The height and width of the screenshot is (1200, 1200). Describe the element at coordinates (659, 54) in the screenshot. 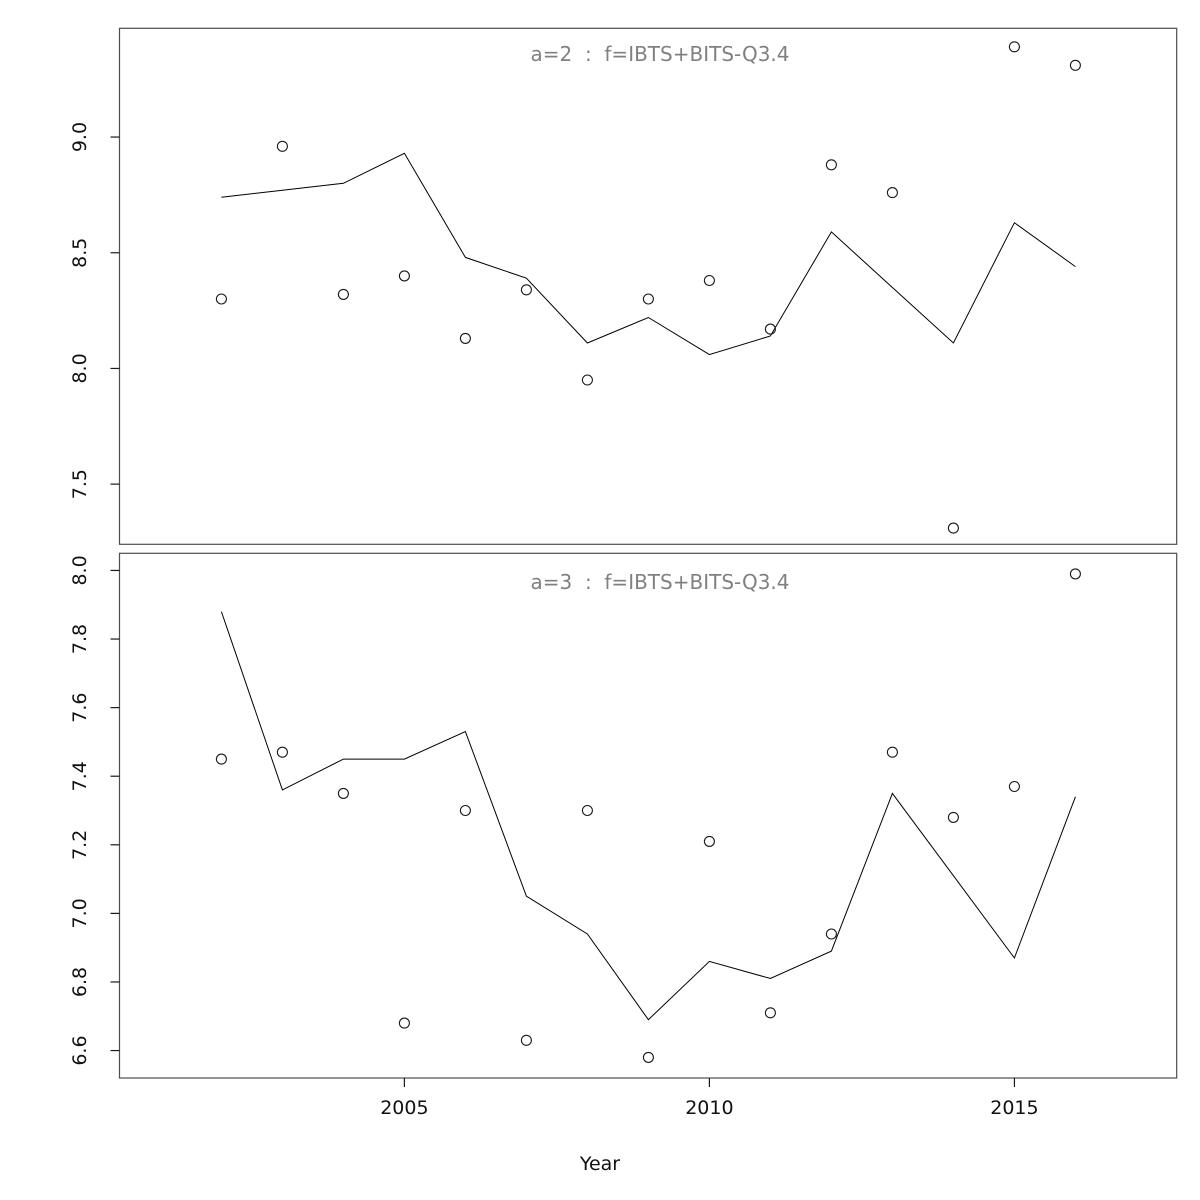

I see `panel-title: a=2 : f=IBTS+BITS-Q3.4` at that location.